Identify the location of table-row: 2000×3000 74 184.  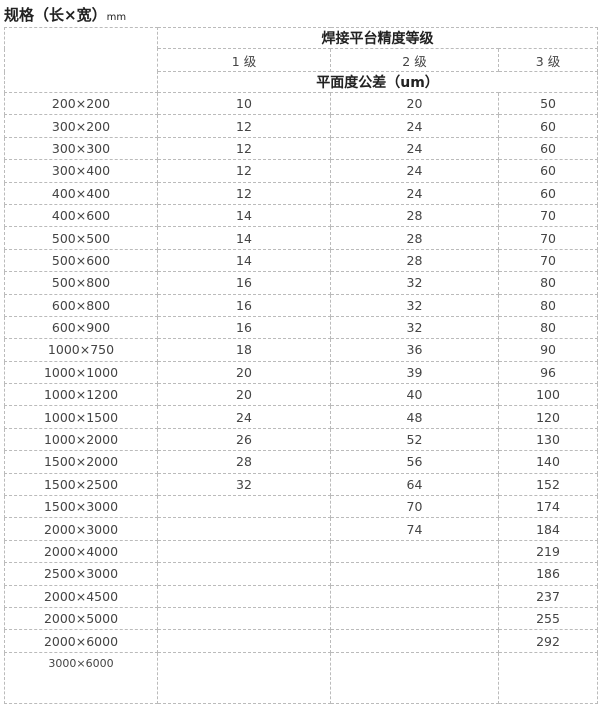
(301, 529).